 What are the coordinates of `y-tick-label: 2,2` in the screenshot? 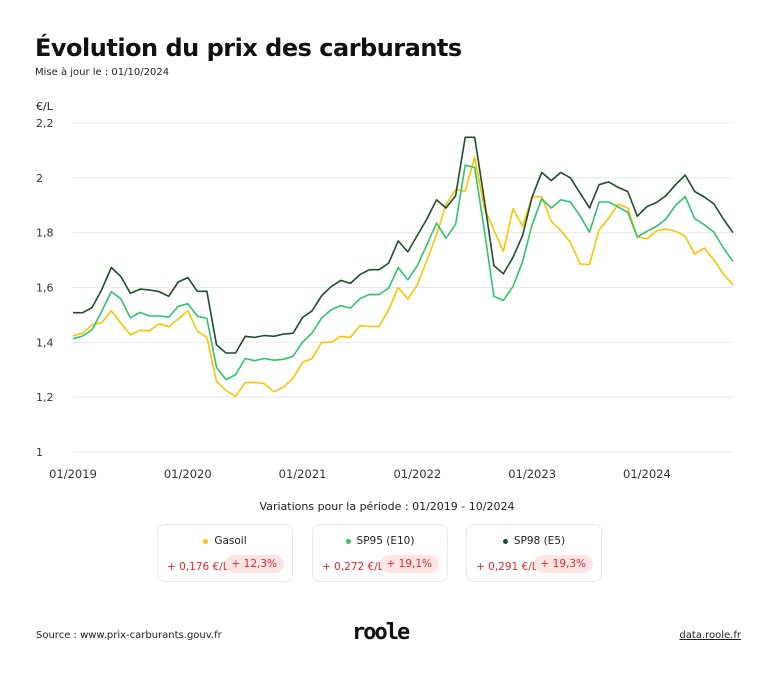 It's located at (45, 123).